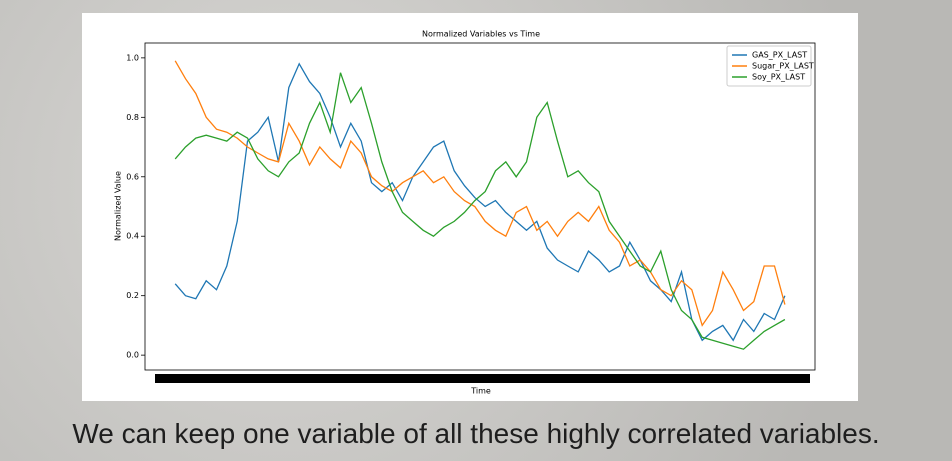 The image size is (952, 461). I want to click on y-axis-label: Normalized Value, so click(118, 206).